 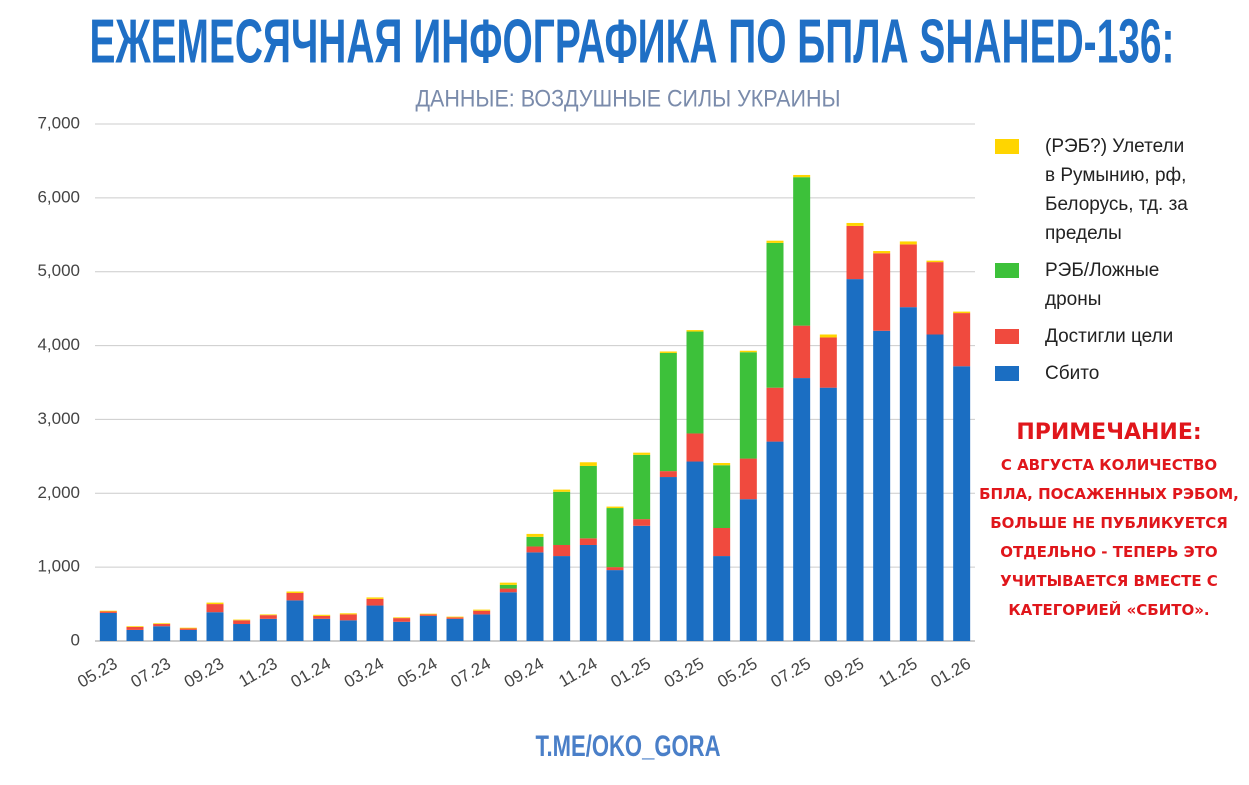 What do you see at coordinates (257, 672) in the screenshot?
I see `x-tick-label: 11.23` at bounding box center [257, 672].